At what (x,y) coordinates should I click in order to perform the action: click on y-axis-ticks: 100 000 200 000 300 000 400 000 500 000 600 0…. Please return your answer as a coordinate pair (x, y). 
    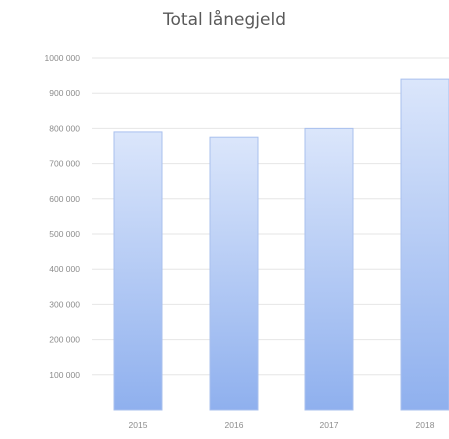
    Looking at the image, I should click on (63, 216).